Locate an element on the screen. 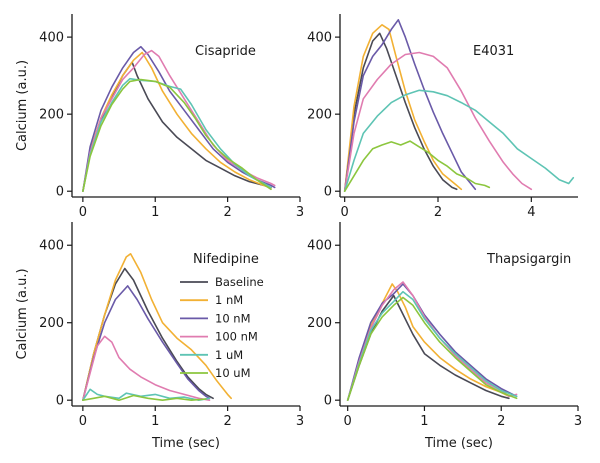 The height and width of the screenshot is (463, 600). series-line-baseline is located at coordinates (400, 112).